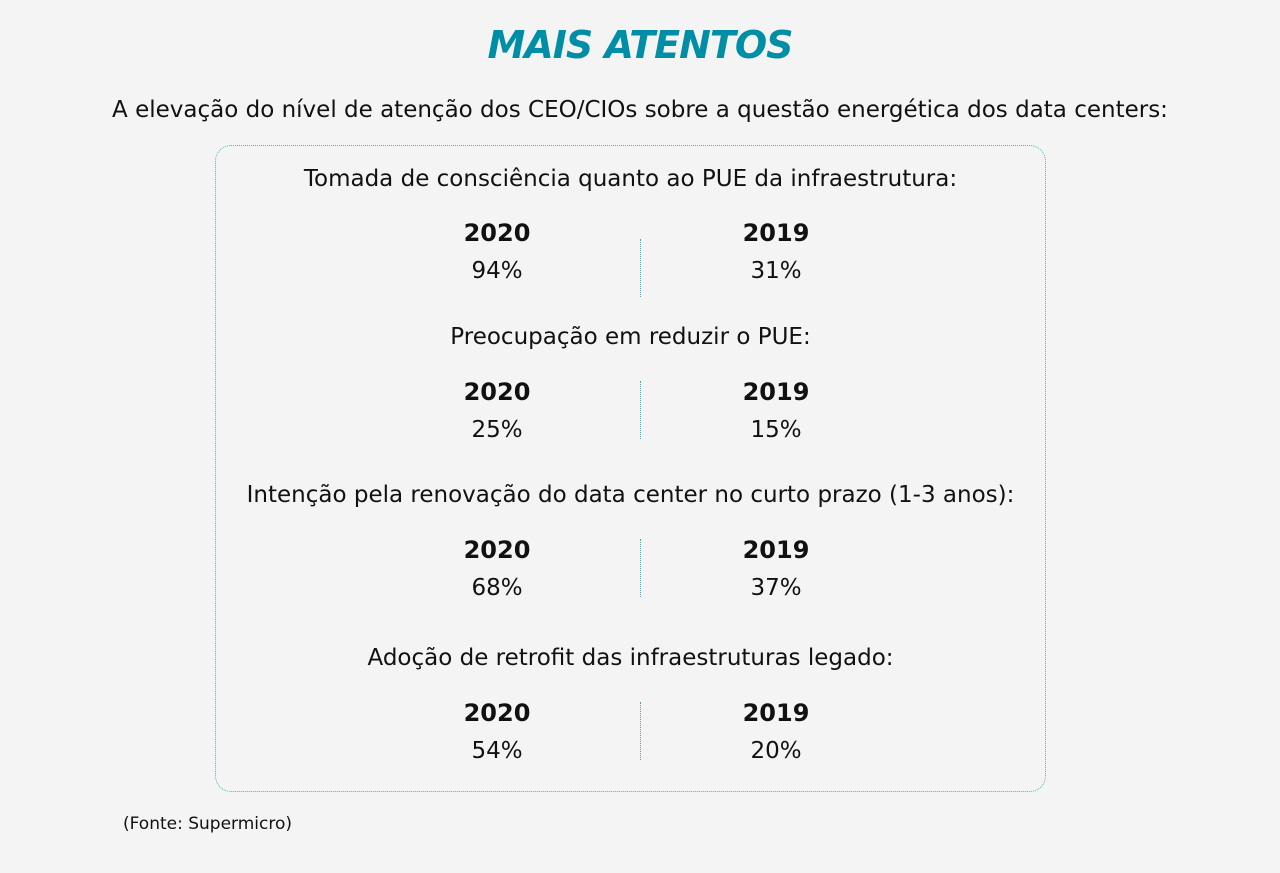 The width and height of the screenshot is (1280, 873). What do you see at coordinates (776, 588) in the screenshot?
I see `percent-value: 37%` at bounding box center [776, 588].